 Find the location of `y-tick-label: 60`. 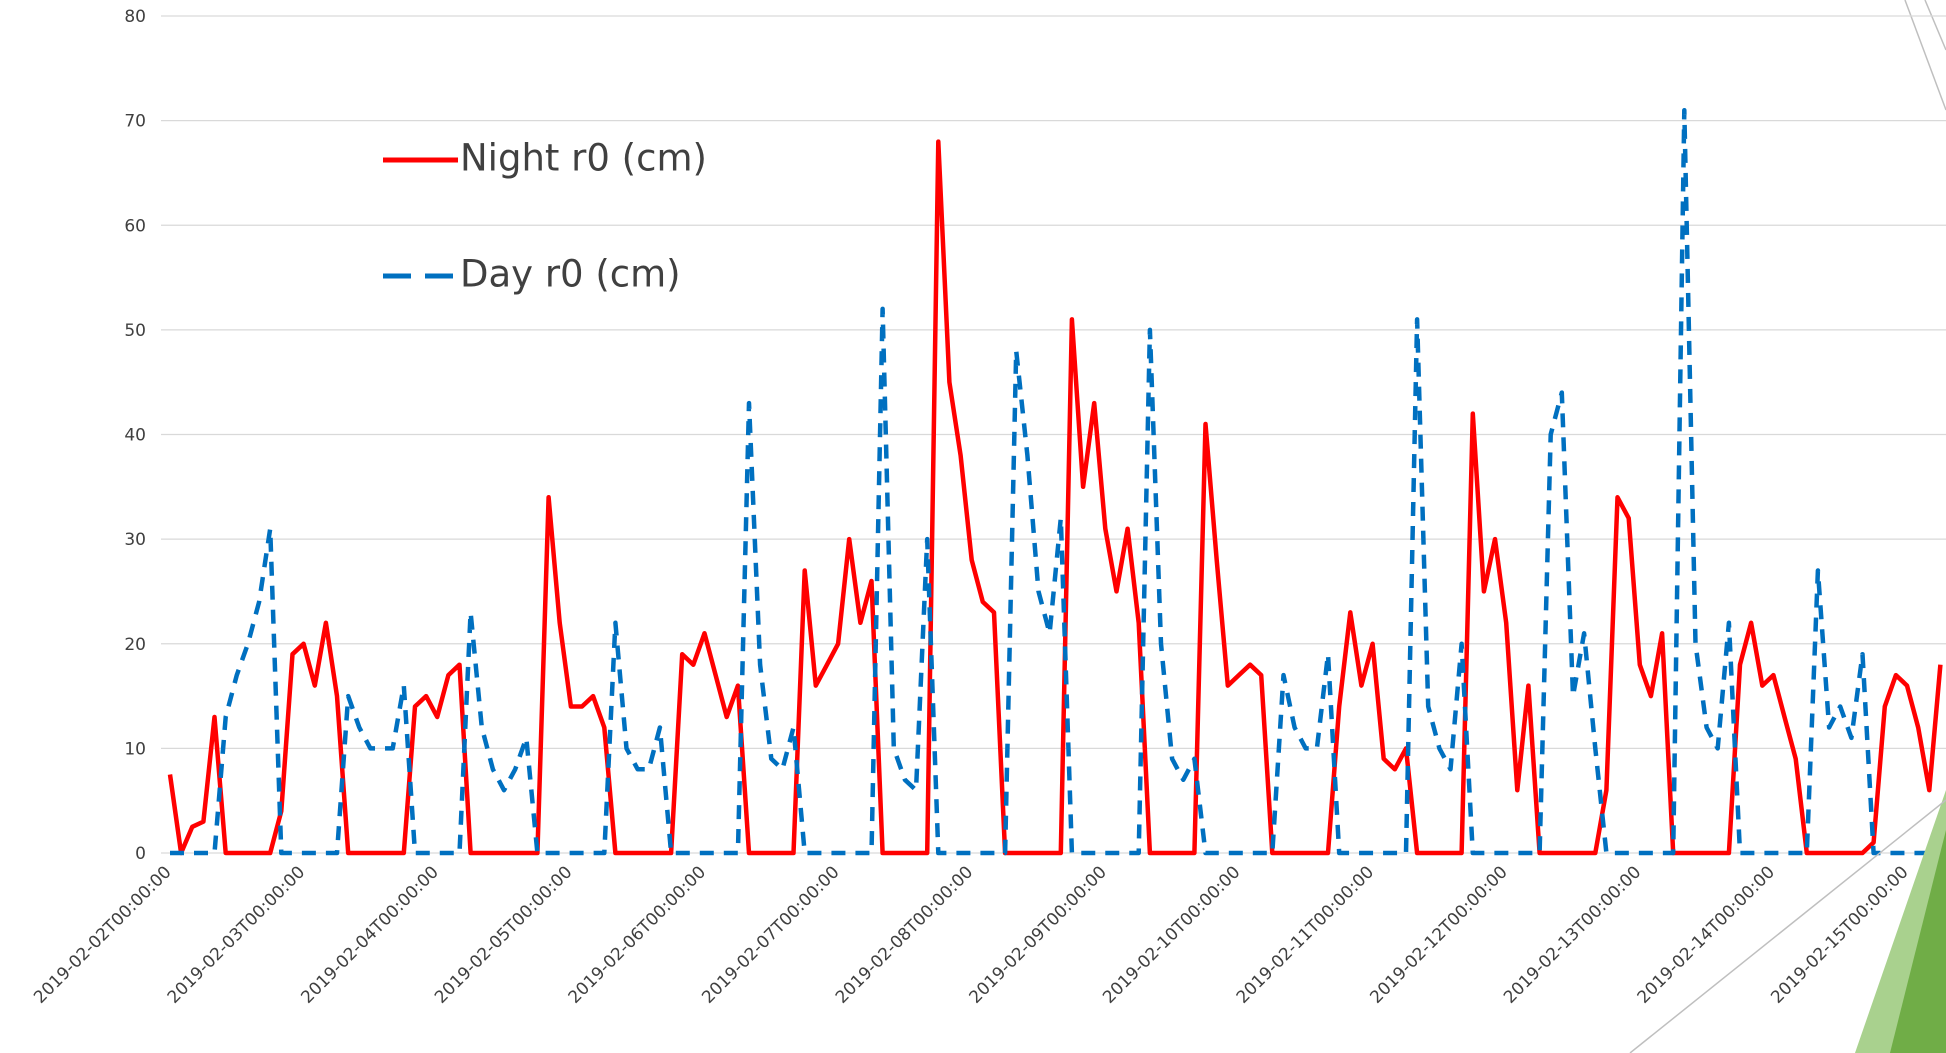

y-tick-label: 60 is located at coordinates (135, 226).